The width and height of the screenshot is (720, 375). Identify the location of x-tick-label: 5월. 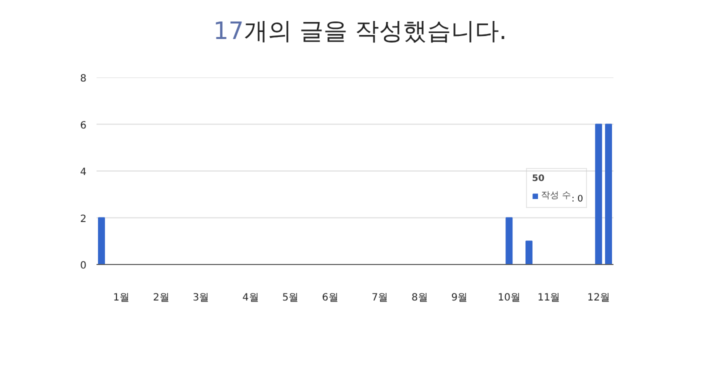
(290, 298).